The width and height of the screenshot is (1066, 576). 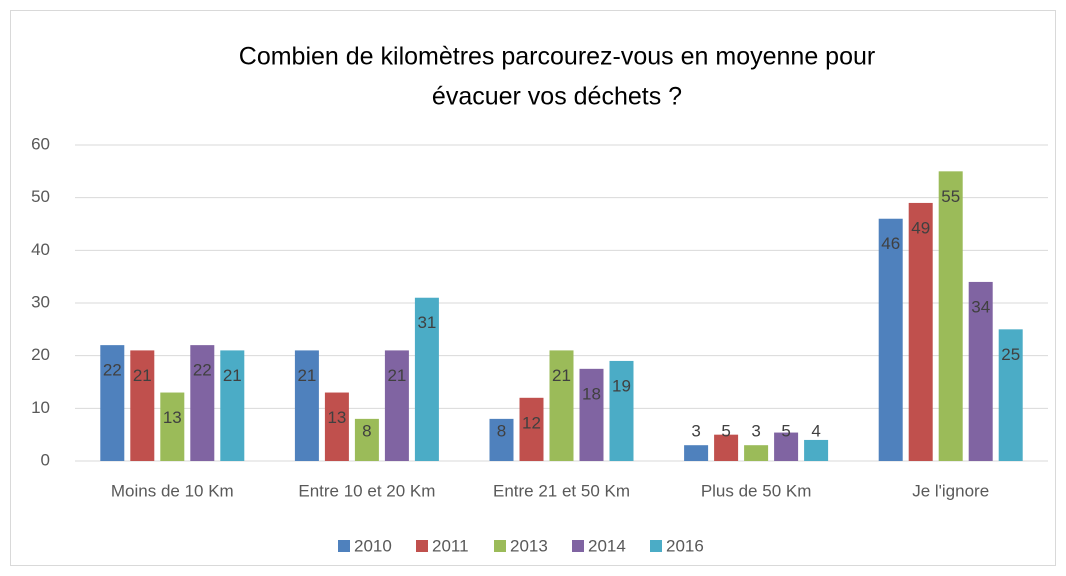 I want to click on y-tick-label: 20, so click(x=40, y=354).